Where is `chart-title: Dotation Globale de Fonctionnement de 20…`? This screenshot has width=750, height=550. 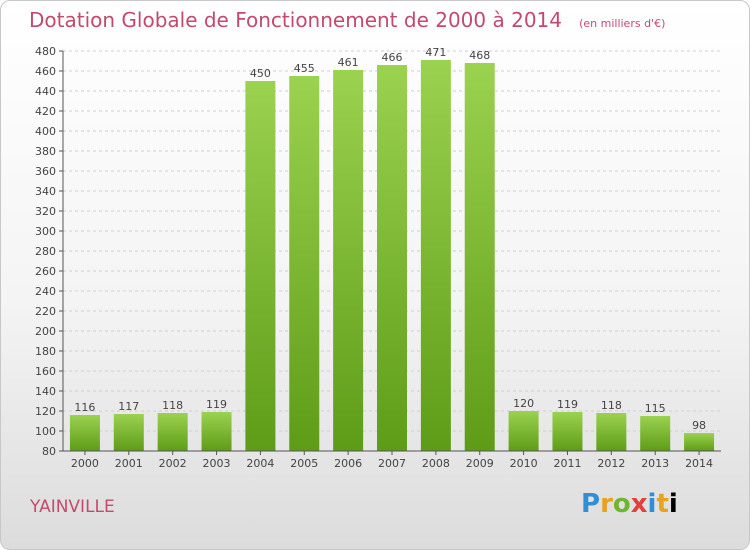
chart-title: Dotation Globale de Fonctionnement de 20… is located at coordinates (347, 20).